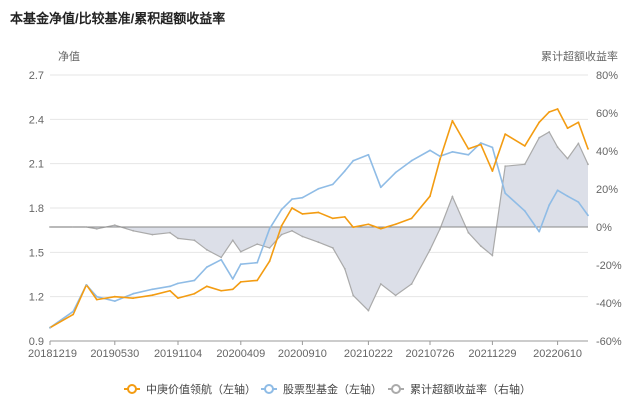  What do you see at coordinates (470, 389) in the screenshot?
I see `legend-label: 累计超额收益率（右轴）` at bounding box center [470, 389].